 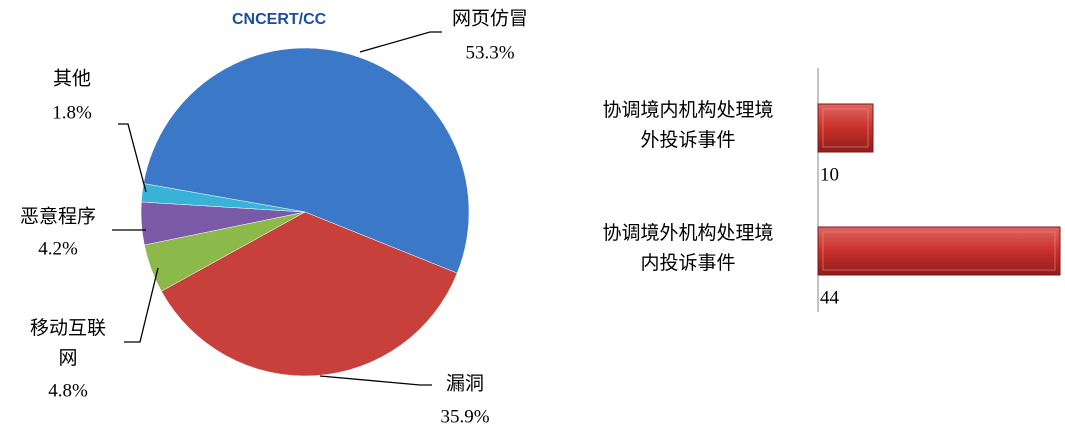 What do you see at coordinates (72, 78) in the screenshot?
I see `slice-label: 其他` at bounding box center [72, 78].